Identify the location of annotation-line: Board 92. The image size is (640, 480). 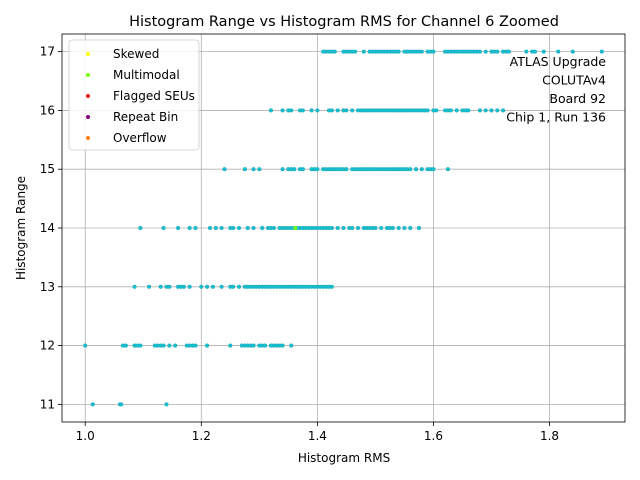
(577, 98).